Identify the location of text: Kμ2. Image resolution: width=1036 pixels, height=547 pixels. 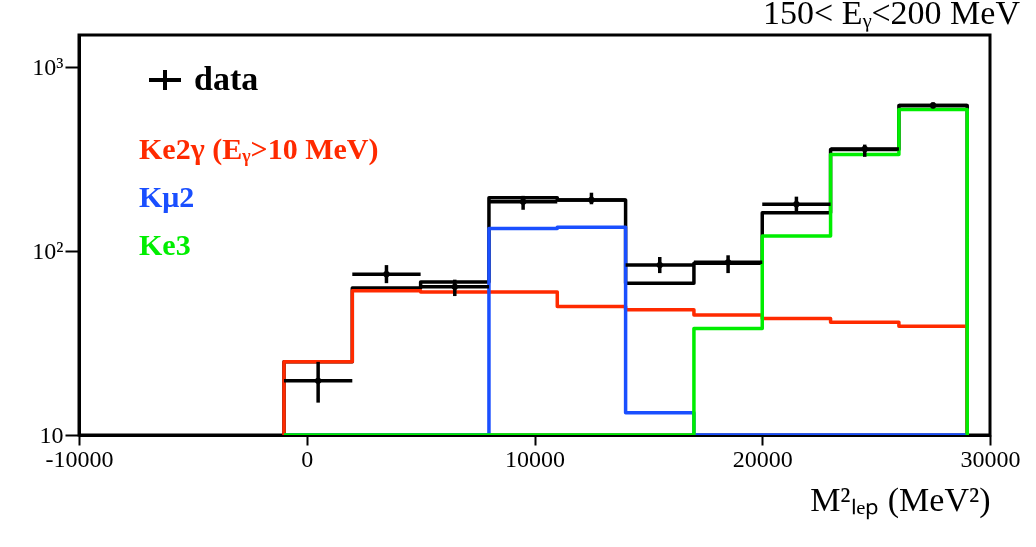
(167, 196).